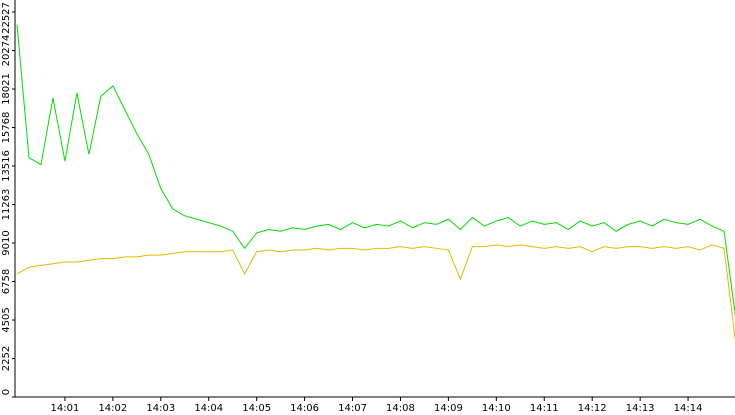  Describe the element at coordinates (6, 205) in the screenshot. I see `y-tick-label: 11263` at that location.